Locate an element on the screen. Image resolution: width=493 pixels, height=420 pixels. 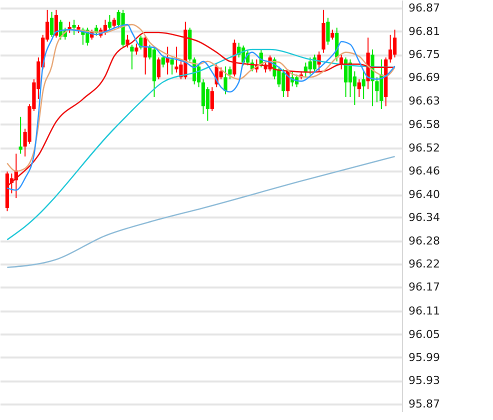
y-tick-label: 96.40 is located at coordinates (424, 195).